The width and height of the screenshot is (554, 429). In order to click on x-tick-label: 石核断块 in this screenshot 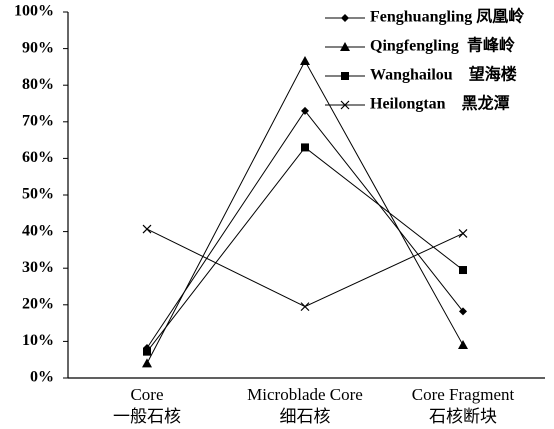, I will do `click(463, 416)`.